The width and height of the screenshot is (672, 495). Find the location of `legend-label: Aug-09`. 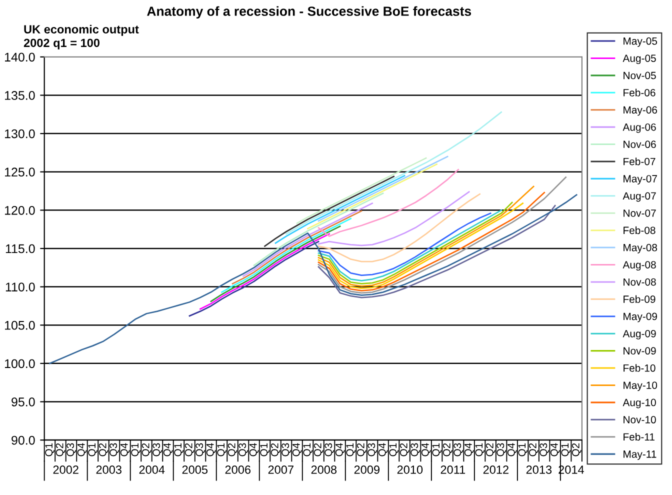

legend-label: Aug-09 is located at coordinates (639, 335).